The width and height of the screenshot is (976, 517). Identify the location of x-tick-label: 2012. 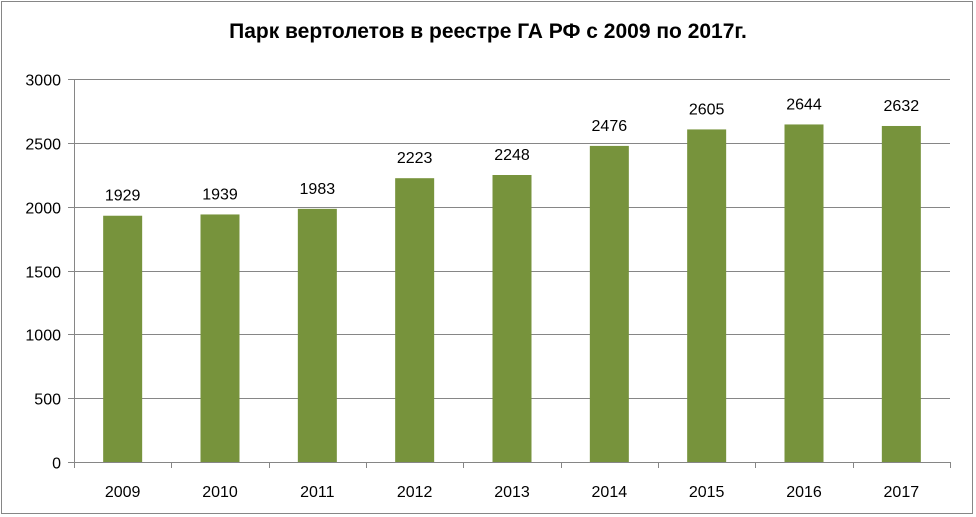
(415, 492).